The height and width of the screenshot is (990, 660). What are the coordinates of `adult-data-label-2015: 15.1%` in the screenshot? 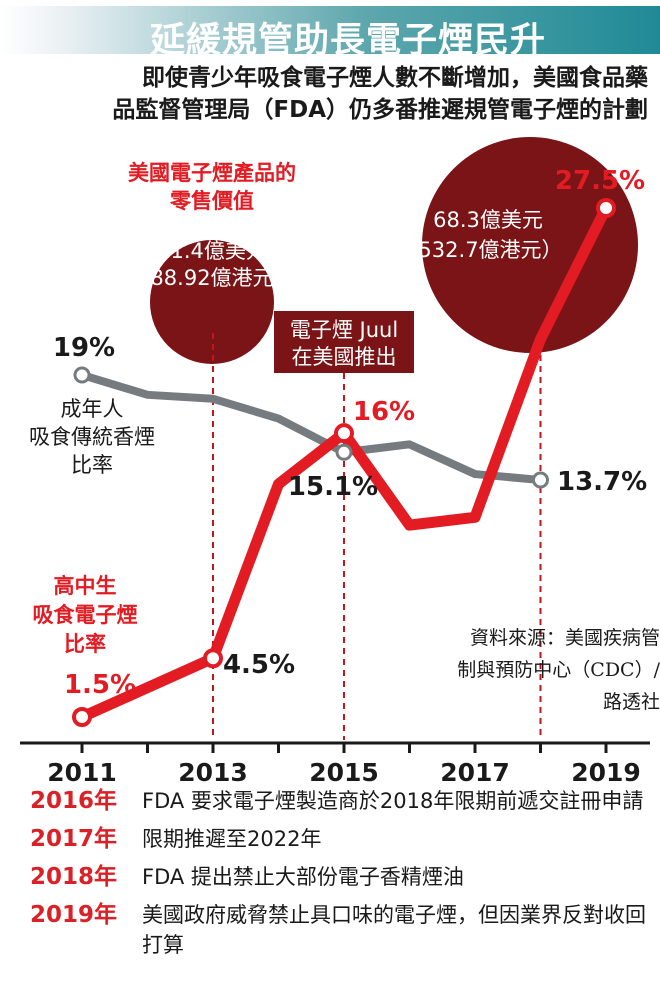 It's located at (333, 487).